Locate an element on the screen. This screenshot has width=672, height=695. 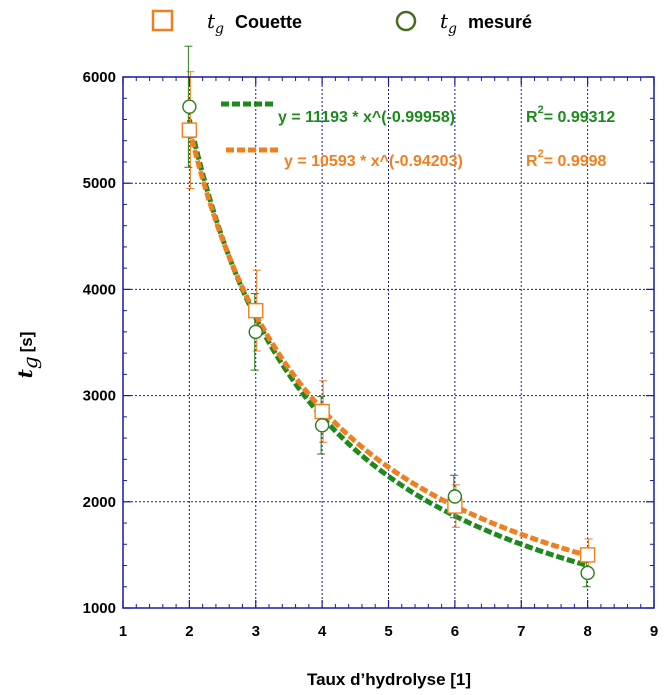
fit-equation-mesure: y = 11193 * x^(-0.99958) is located at coordinates (366, 117).